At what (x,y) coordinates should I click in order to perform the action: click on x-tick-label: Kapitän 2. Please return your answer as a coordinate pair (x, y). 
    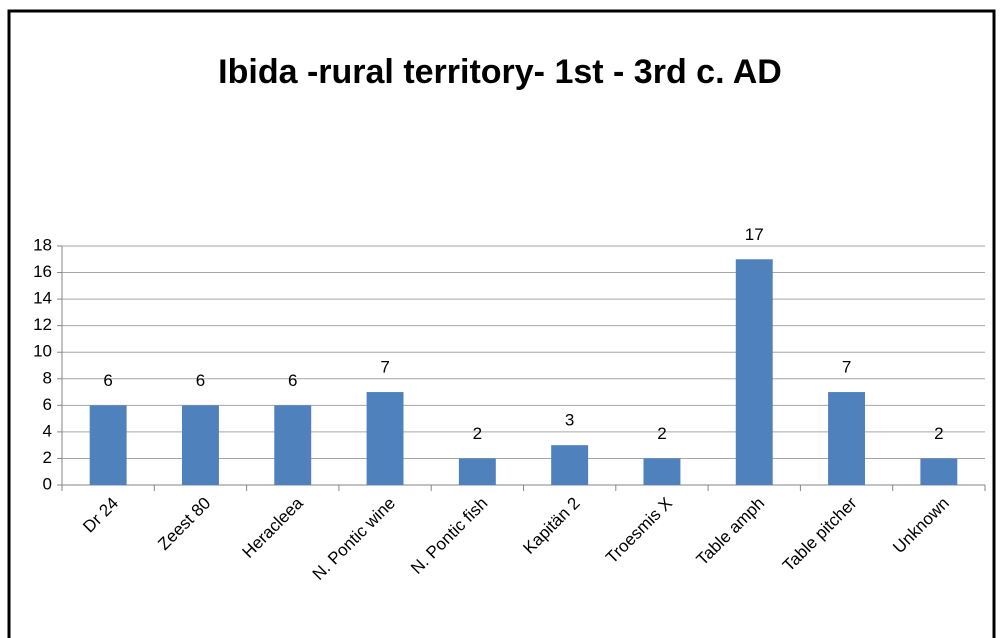
    Looking at the image, I should click on (551, 526).